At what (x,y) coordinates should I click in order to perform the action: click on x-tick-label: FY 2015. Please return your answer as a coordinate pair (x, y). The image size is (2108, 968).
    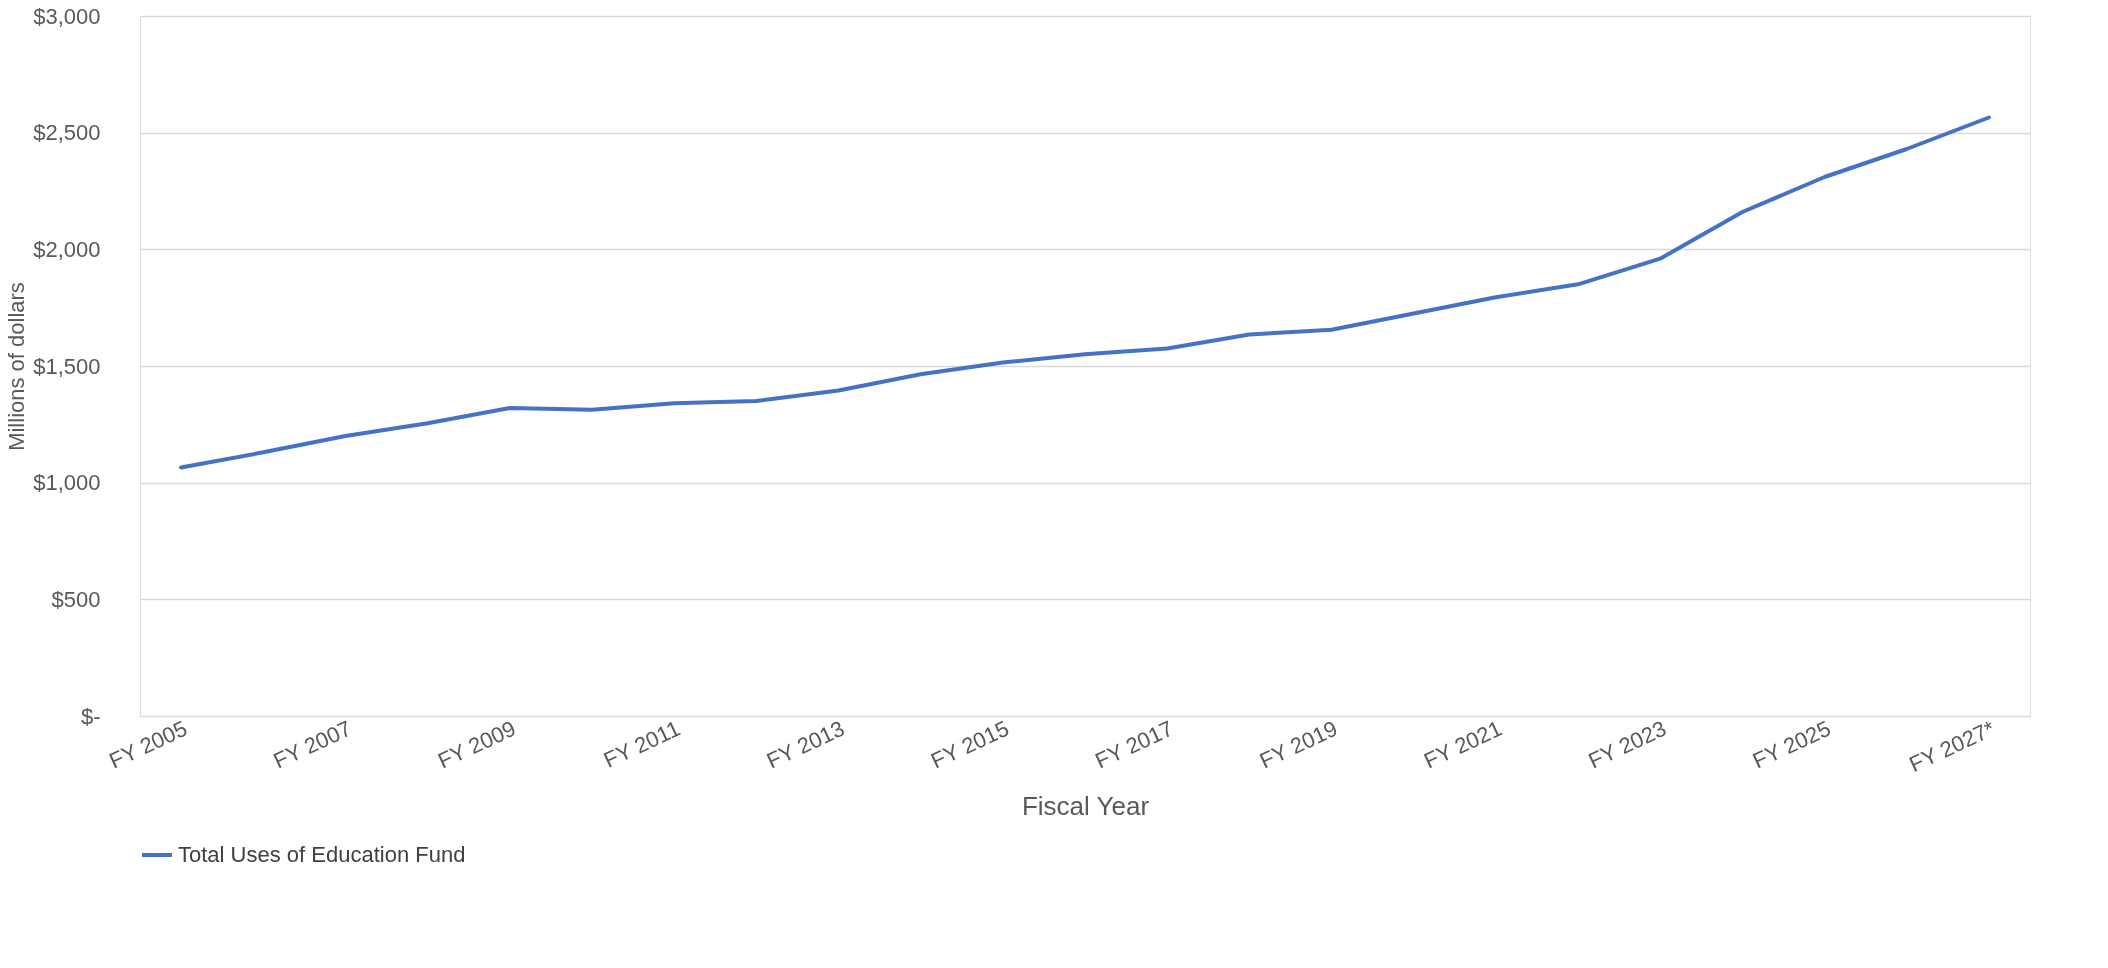
    Looking at the image, I should click on (970, 744).